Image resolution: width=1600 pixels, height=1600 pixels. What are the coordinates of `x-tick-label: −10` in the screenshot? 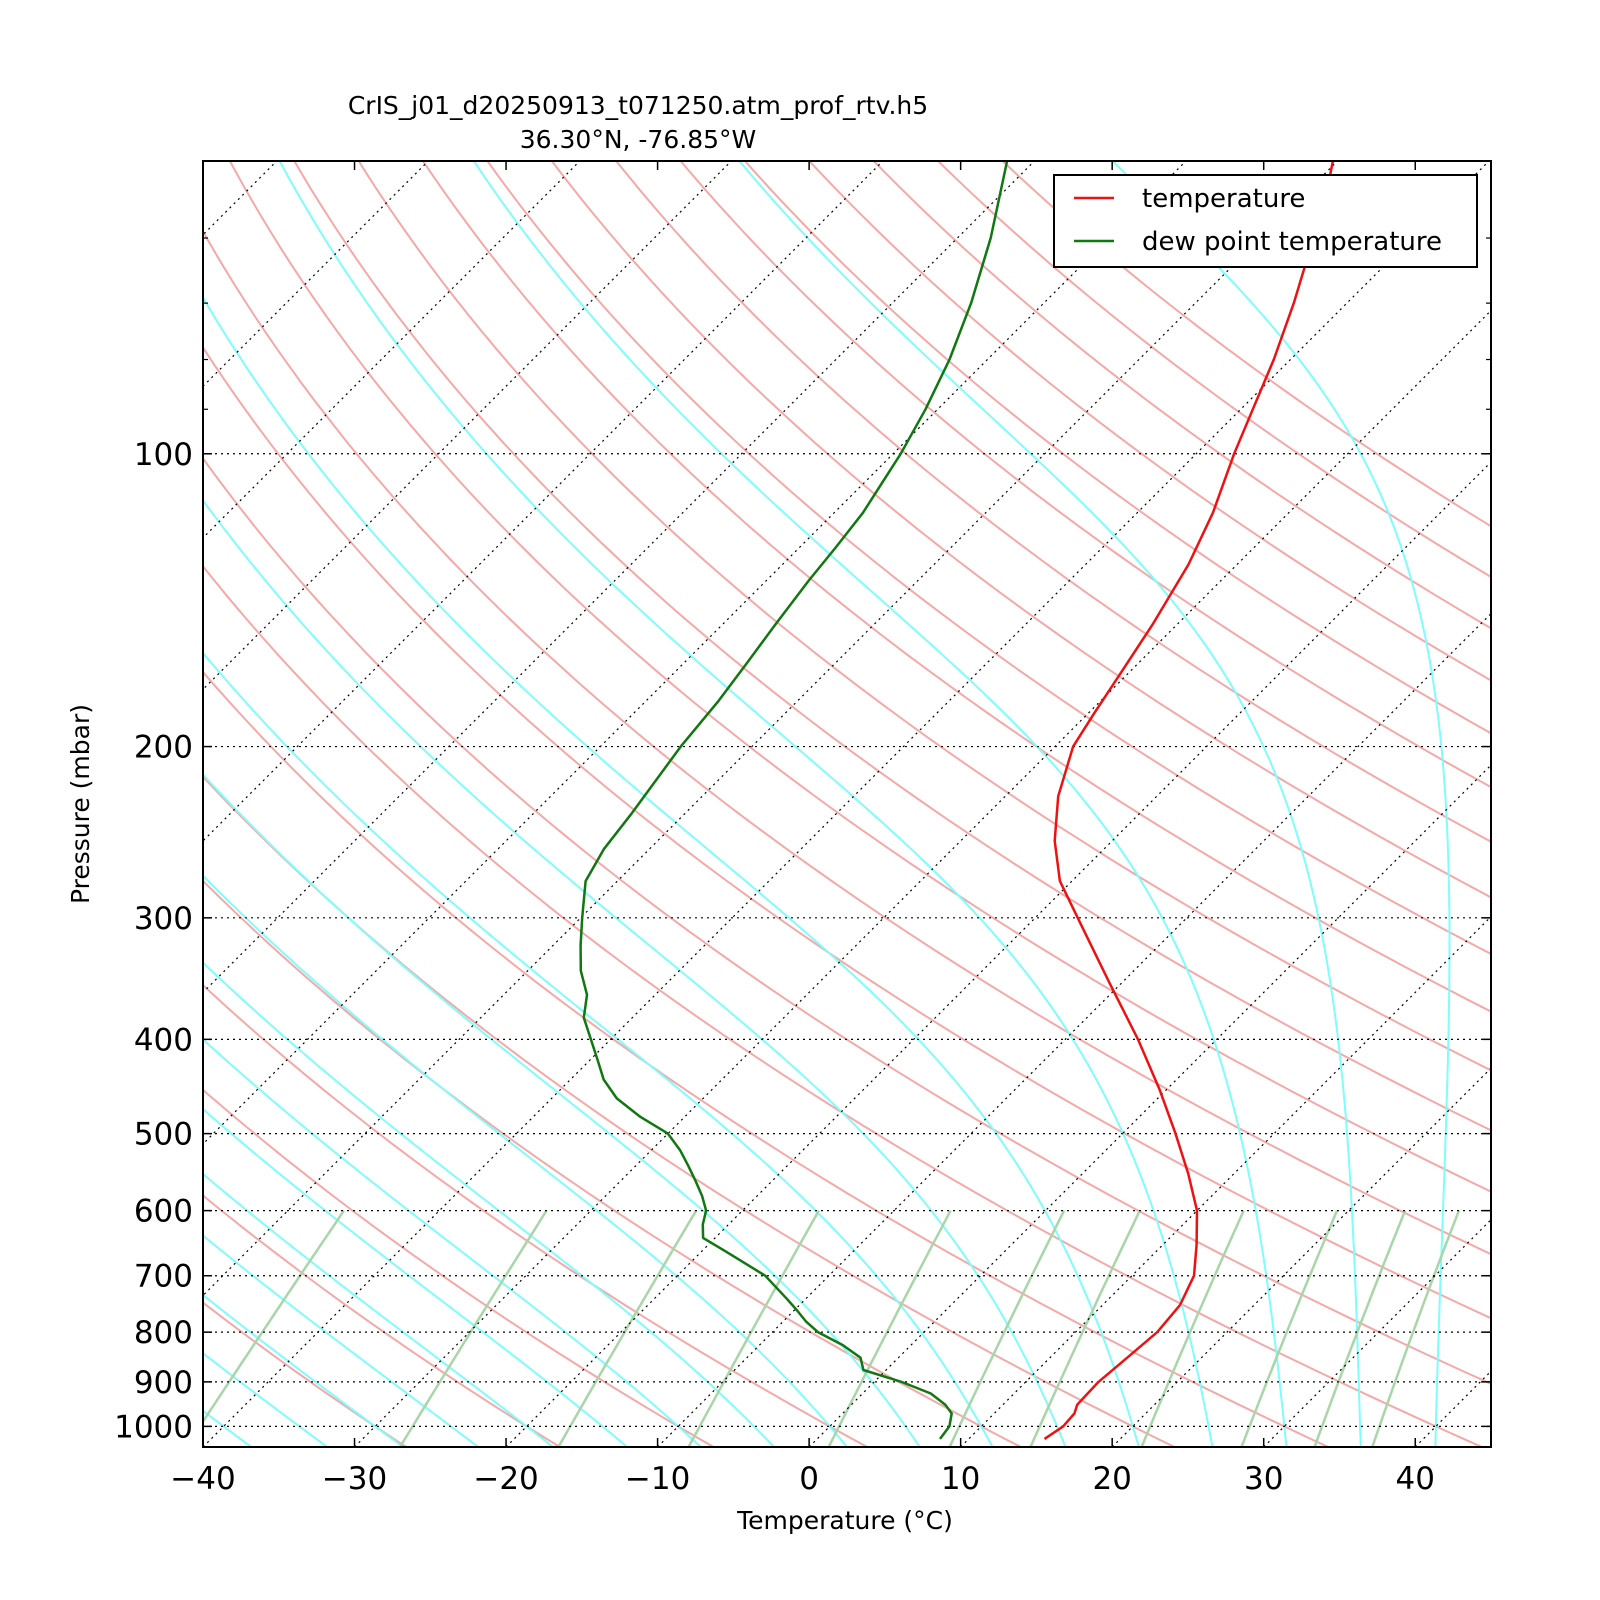 It's located at (657, 1479).